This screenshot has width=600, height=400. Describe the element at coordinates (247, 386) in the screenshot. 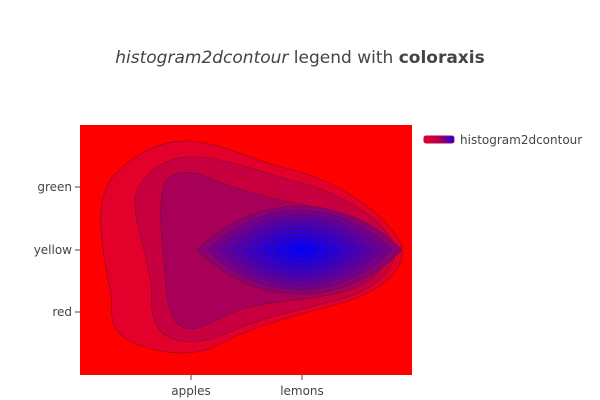

I see `x-axis: apples lemons` at that location.